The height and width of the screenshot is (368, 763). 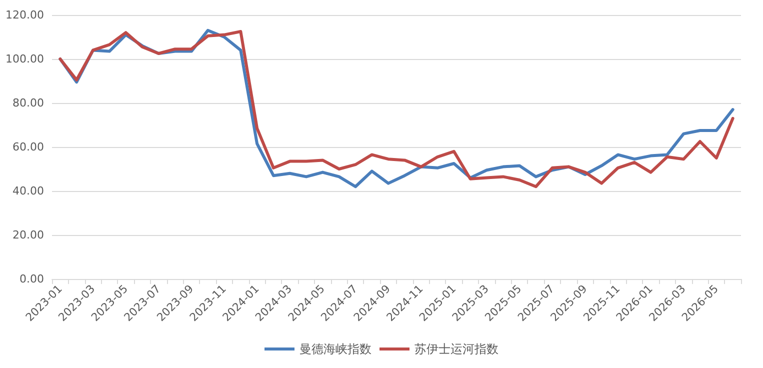 What do you see at coordinates (28, 191) in the screenshot?
I see `y-tick-label: 40.00` at bounding box center [28, 191].